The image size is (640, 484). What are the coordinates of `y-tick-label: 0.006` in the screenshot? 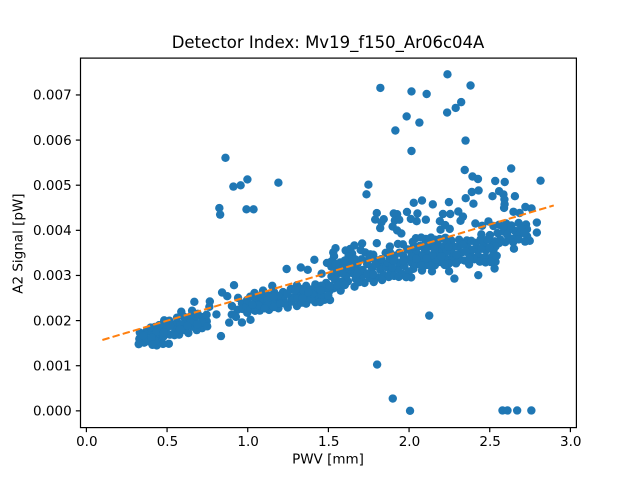 It's located at (52, 141).